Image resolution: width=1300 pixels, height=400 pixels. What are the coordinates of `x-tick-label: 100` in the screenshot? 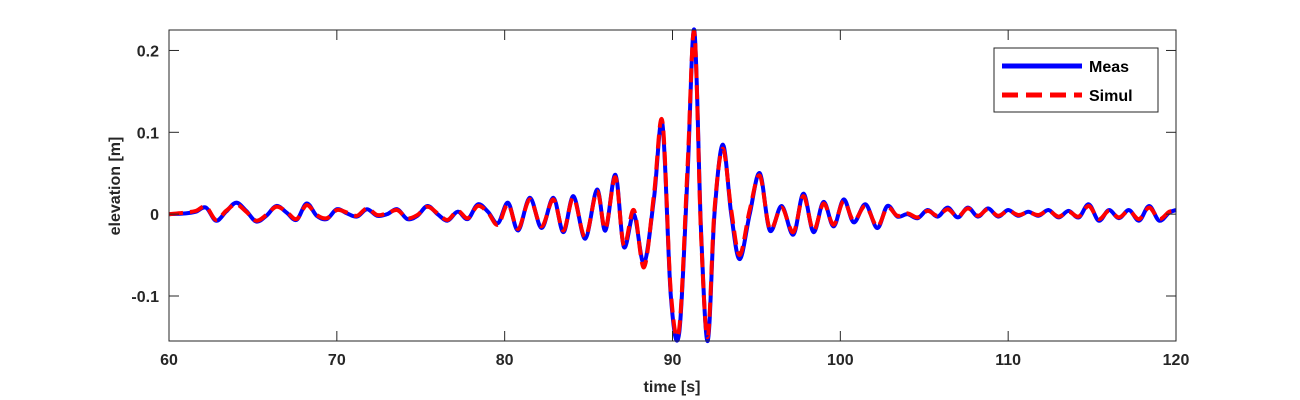 It's located at (840, 360).